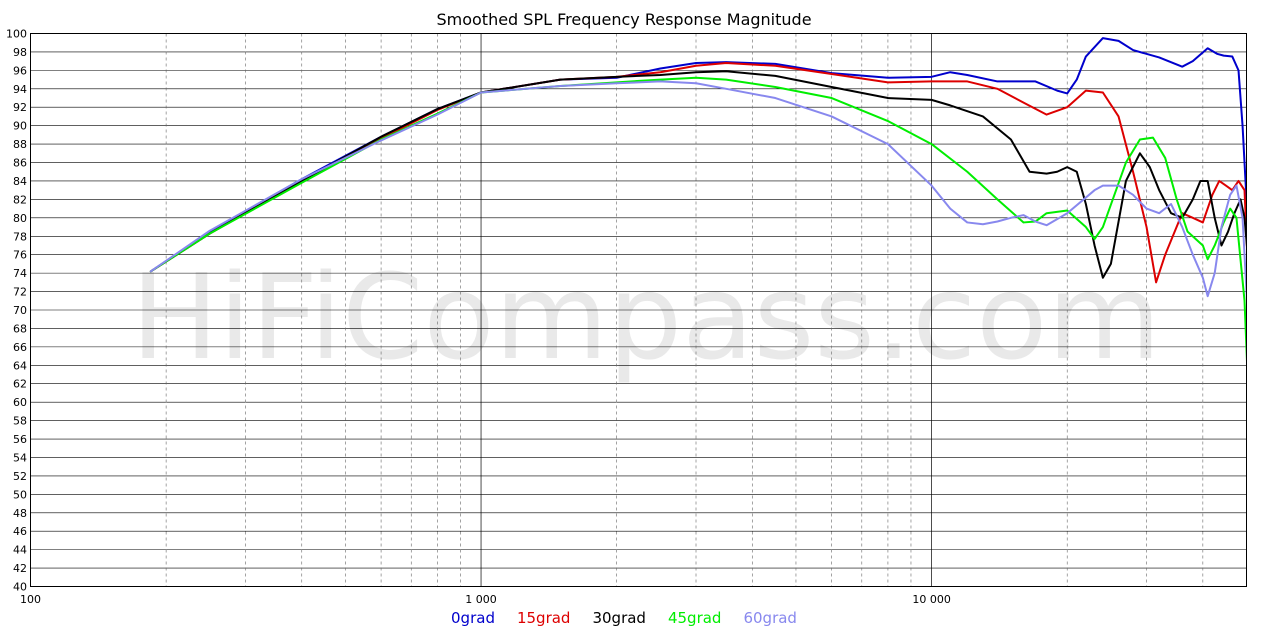 This screenshot has height=635, width=1276. Describe the element at coordinates (20, 218) in the screenshot. I see `y-tick-label: 80` at that location.